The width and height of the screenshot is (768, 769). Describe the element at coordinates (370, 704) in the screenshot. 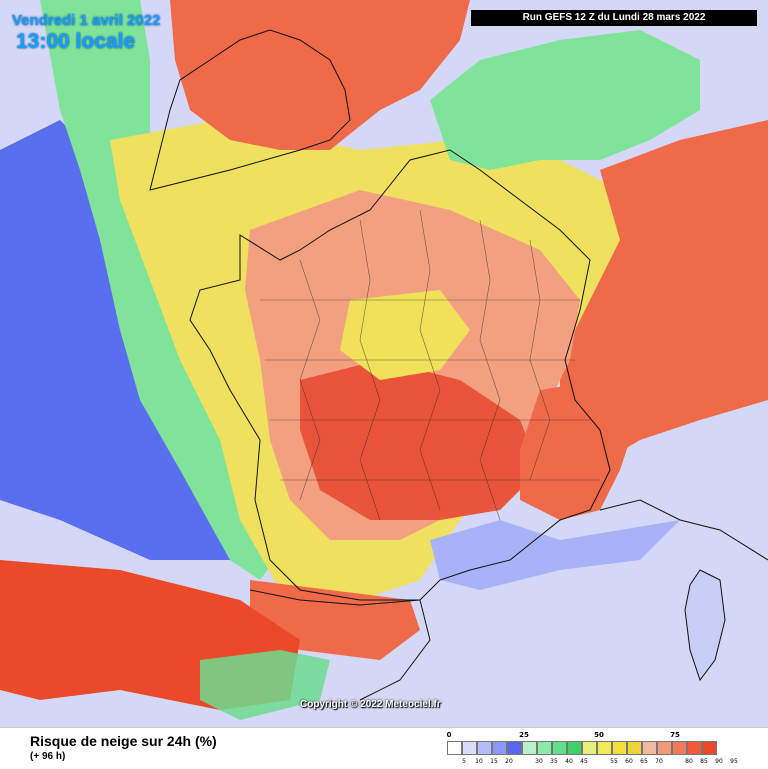

I see `copyright-text: Copyright © 2022 Meteociel.fr` at that location.